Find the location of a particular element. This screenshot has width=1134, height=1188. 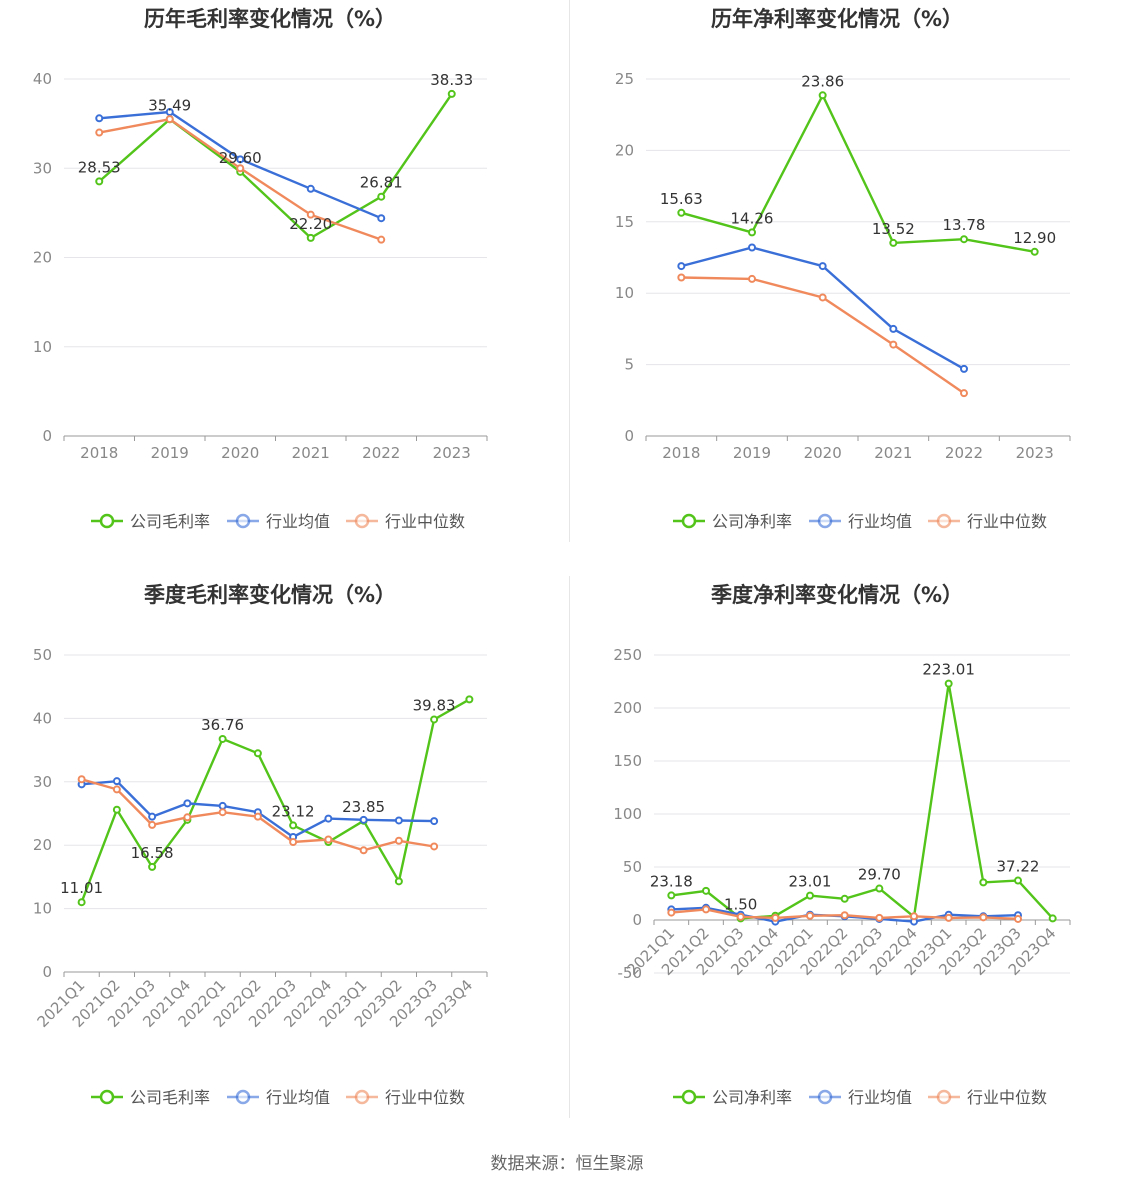

panel-divider-bottom is located at coordinates (569, 847).